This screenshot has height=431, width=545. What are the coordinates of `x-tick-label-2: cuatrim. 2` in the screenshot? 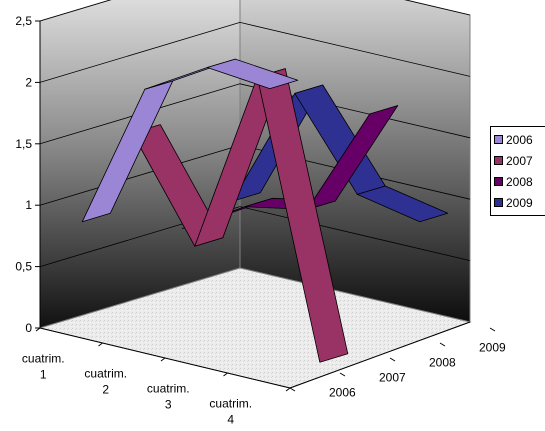 It's located at (105, 382).